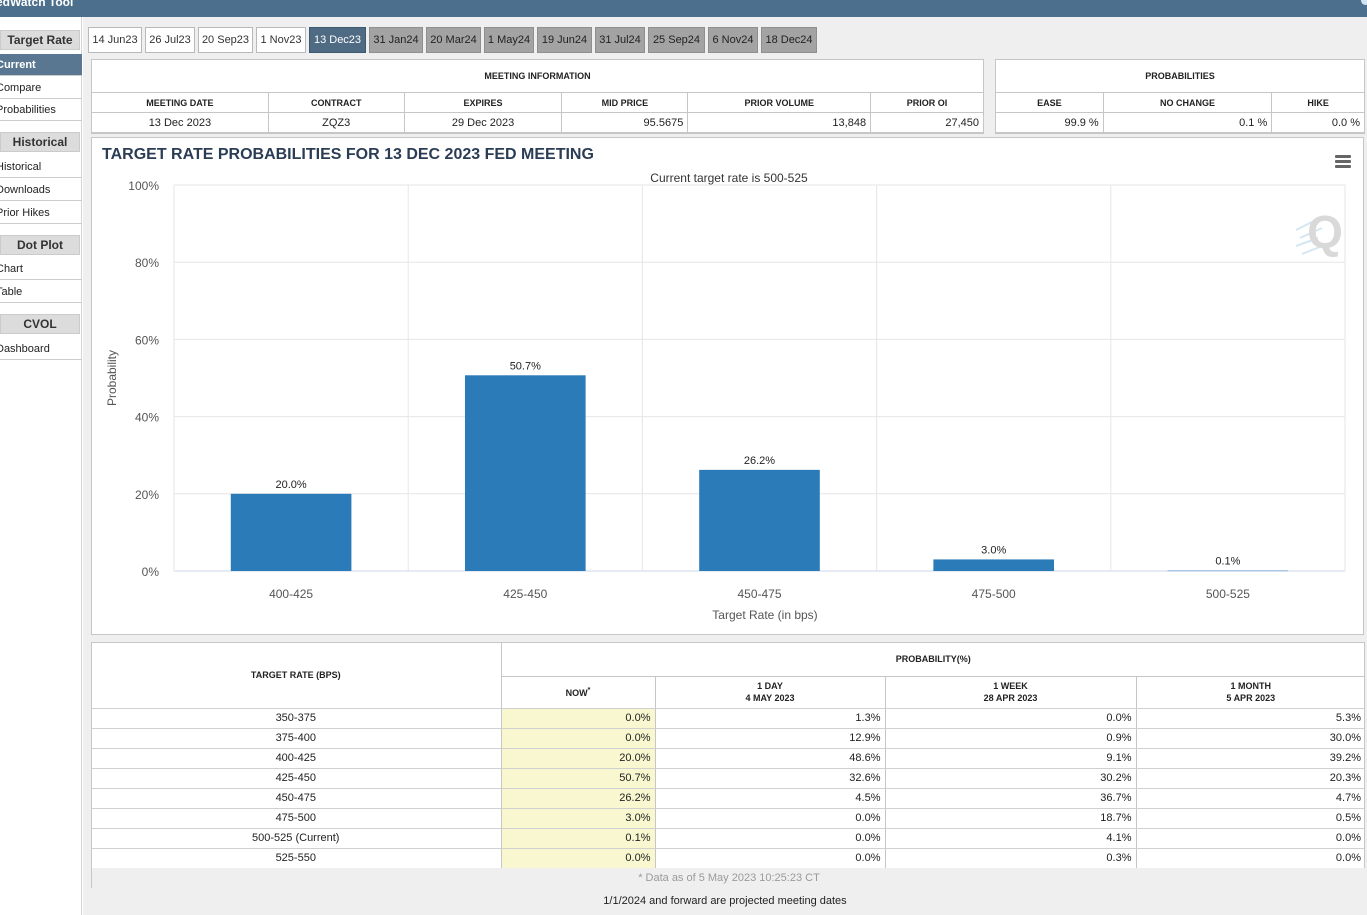  I want to click on meeting-date-header: MEETING DATE, so click(180, 102).